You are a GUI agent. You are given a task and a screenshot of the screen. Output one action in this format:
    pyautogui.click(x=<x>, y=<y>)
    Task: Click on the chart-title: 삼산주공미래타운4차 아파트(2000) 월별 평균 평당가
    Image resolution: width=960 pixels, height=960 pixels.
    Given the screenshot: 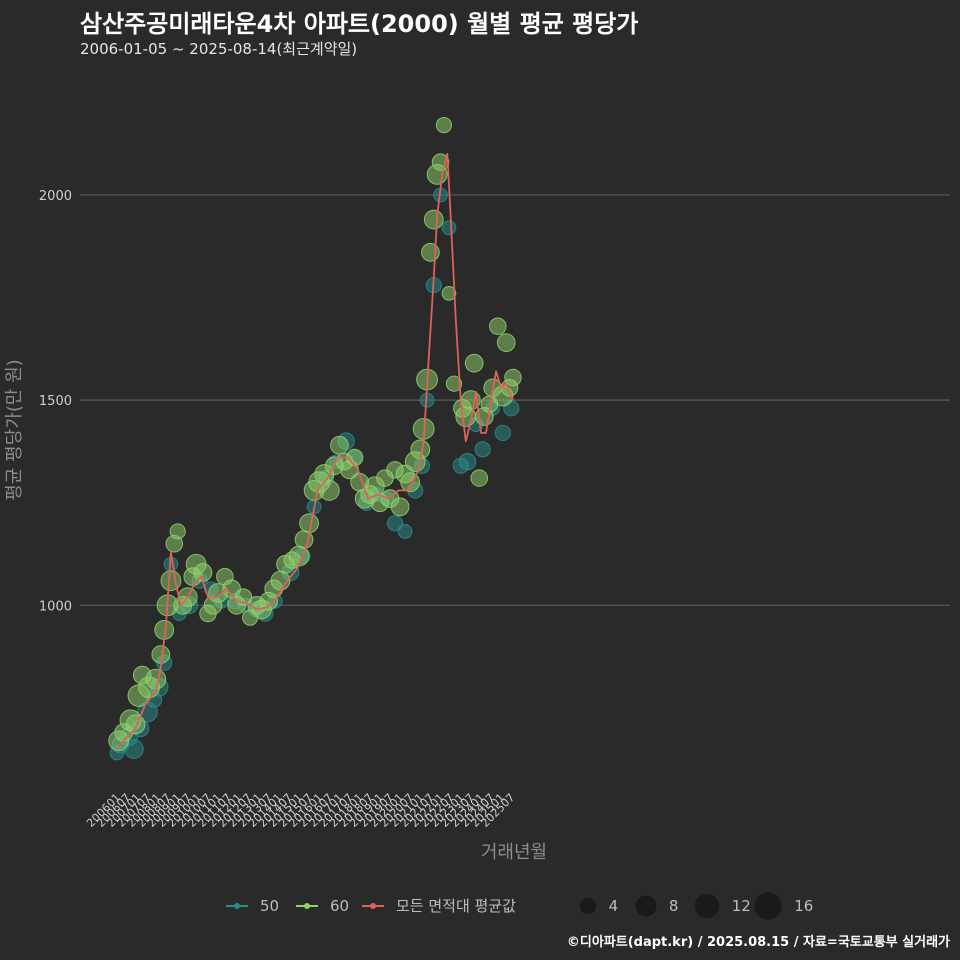 What is the action you would take?
    pyautogui.click(x=359, y=24)
    